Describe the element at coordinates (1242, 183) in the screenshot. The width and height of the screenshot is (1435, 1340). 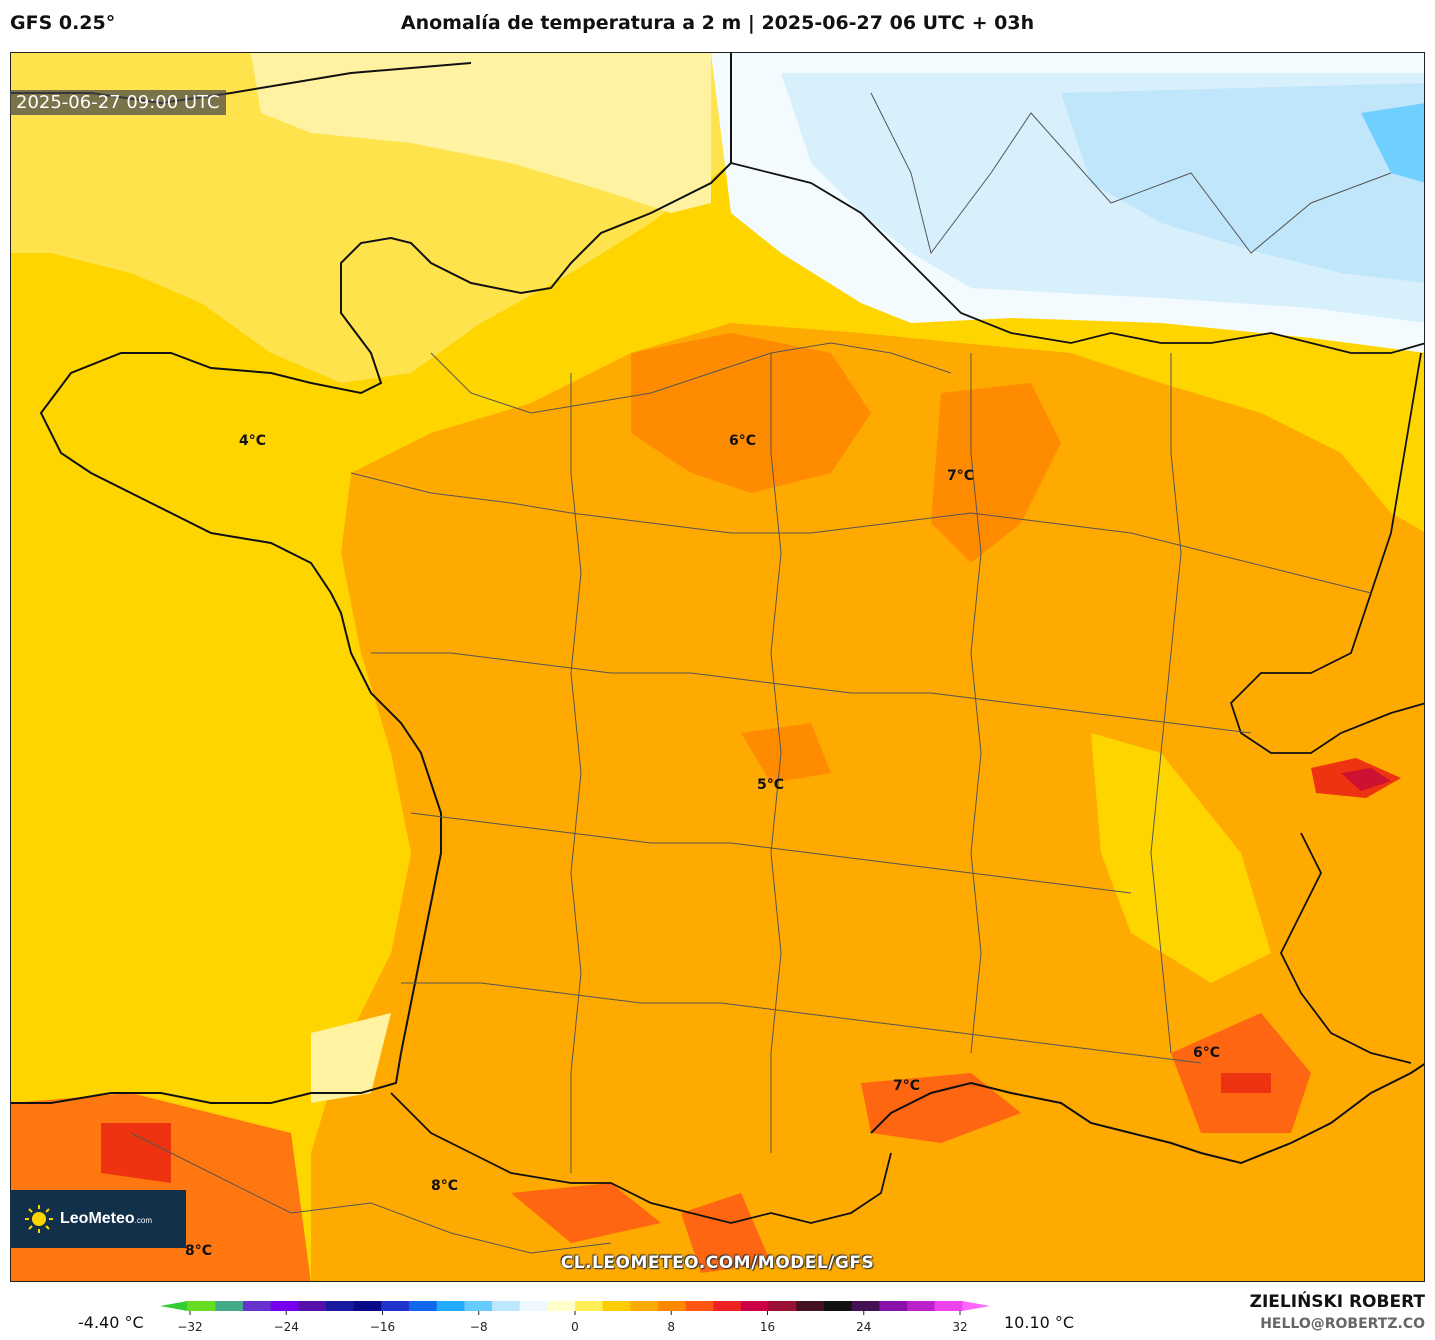
I see `field-cold-blue` at that location.